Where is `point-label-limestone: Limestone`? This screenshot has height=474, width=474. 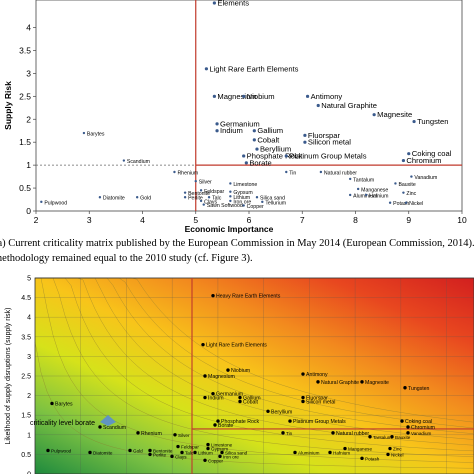
point-label-limestone: Limestone is located at coordinates (222, 445).